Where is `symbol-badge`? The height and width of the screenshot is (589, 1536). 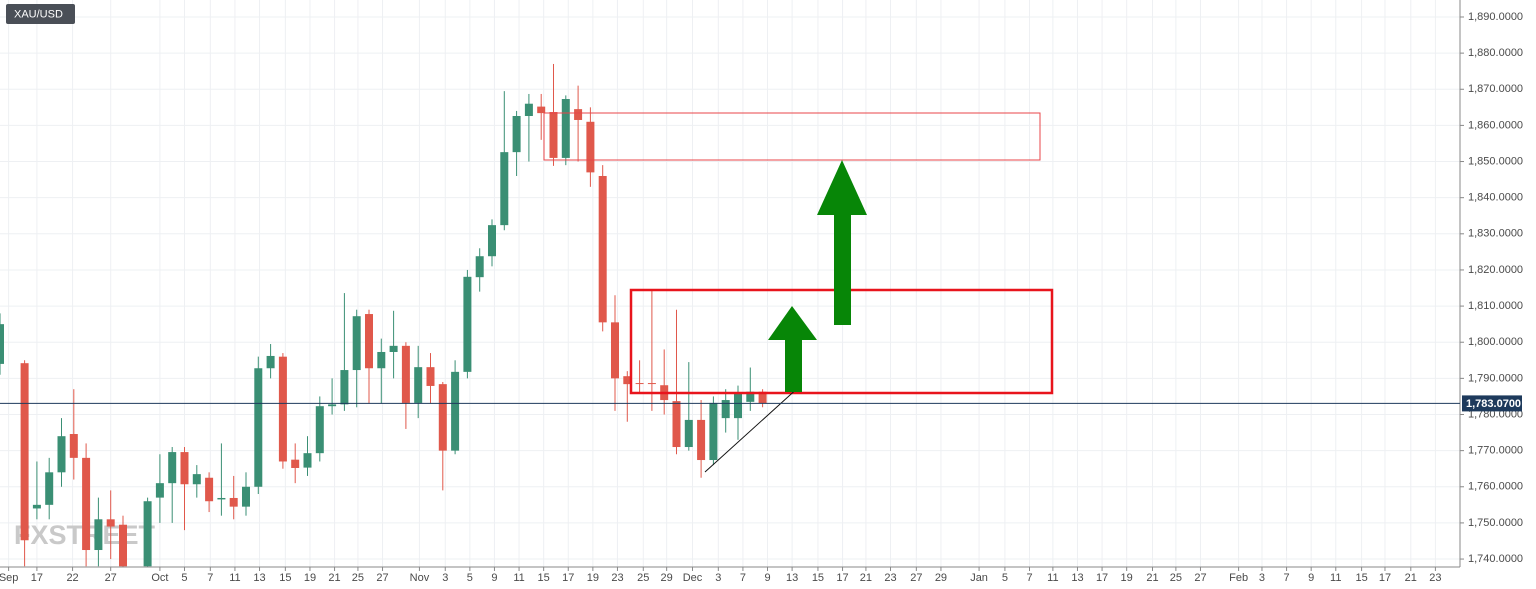
symbol-badge is located at coordinates (40, 14).